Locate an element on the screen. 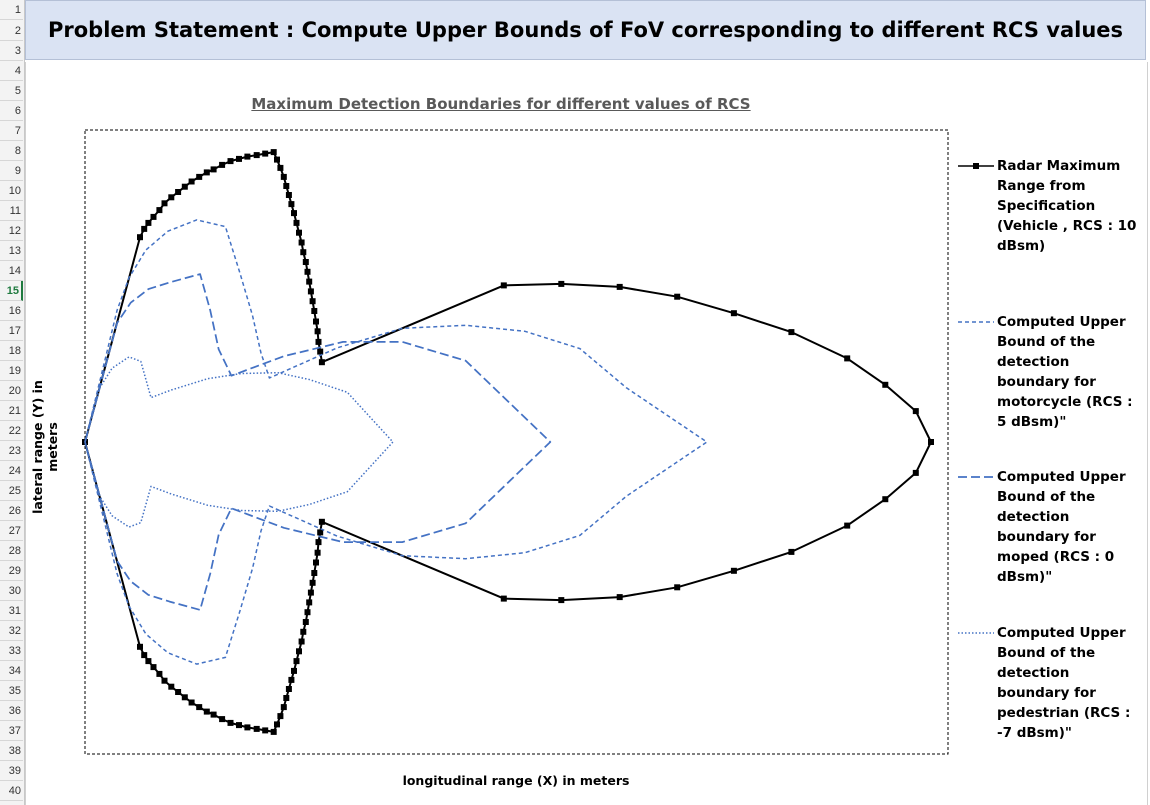 The width and height of the screenshot is (1150, 805). row-number-5: 5 is located at coordinates (11, 91).